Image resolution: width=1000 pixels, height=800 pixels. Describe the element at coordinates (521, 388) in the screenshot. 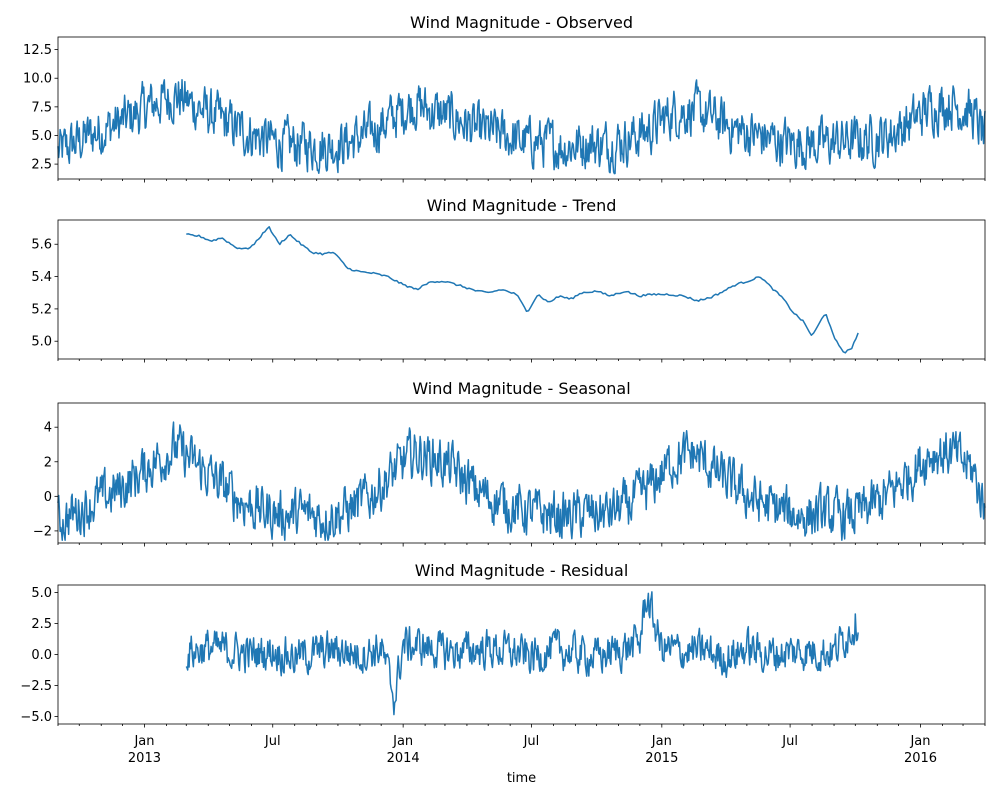

I see `panel-title: Wind Magnitude - Seasonal` at that location.